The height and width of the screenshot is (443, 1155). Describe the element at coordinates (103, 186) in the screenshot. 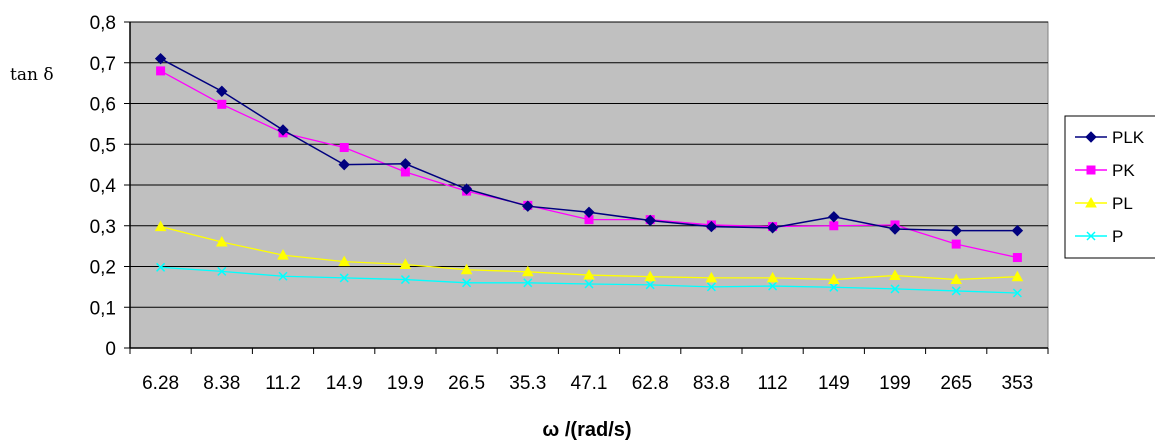

I see `y-tick-label: 0,4` at that location.